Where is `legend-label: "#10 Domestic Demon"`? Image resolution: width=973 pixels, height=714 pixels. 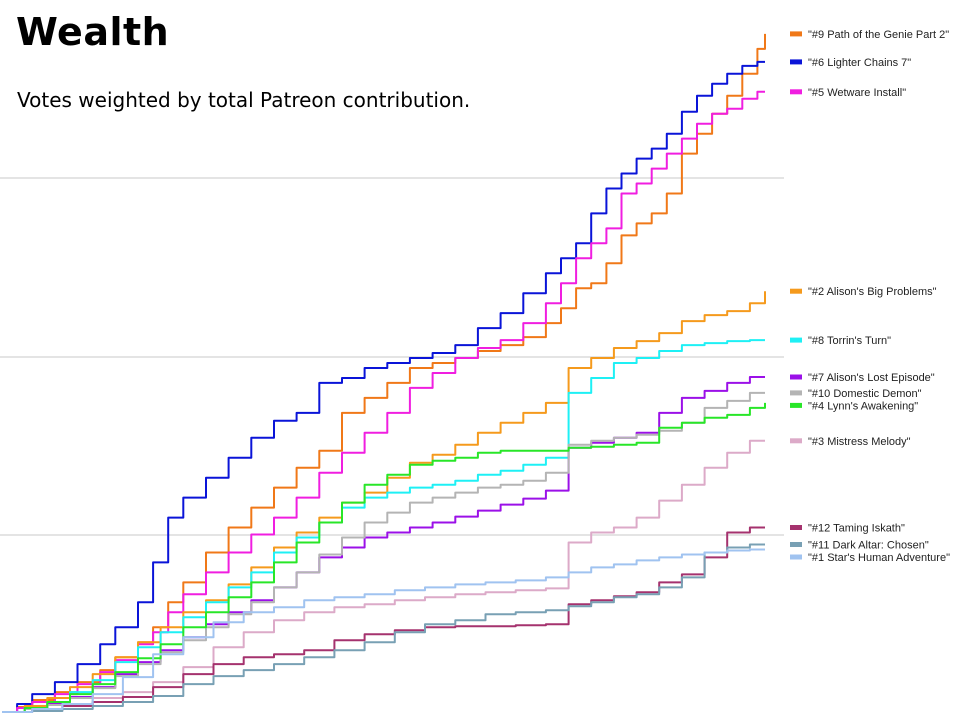 legend-label: "#10 Domestic Demon" is located at coordinates (865, 394).